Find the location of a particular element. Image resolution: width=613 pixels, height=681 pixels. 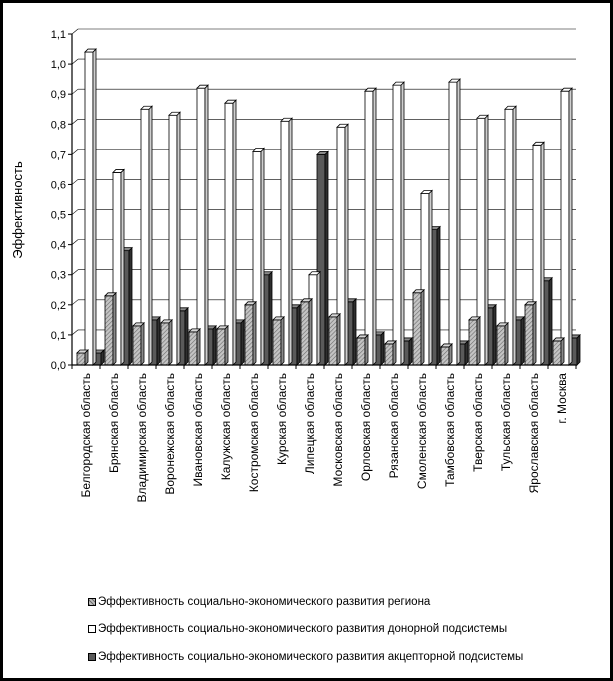

y-tick-label: 0,5 is located at coordinates (58, 216).